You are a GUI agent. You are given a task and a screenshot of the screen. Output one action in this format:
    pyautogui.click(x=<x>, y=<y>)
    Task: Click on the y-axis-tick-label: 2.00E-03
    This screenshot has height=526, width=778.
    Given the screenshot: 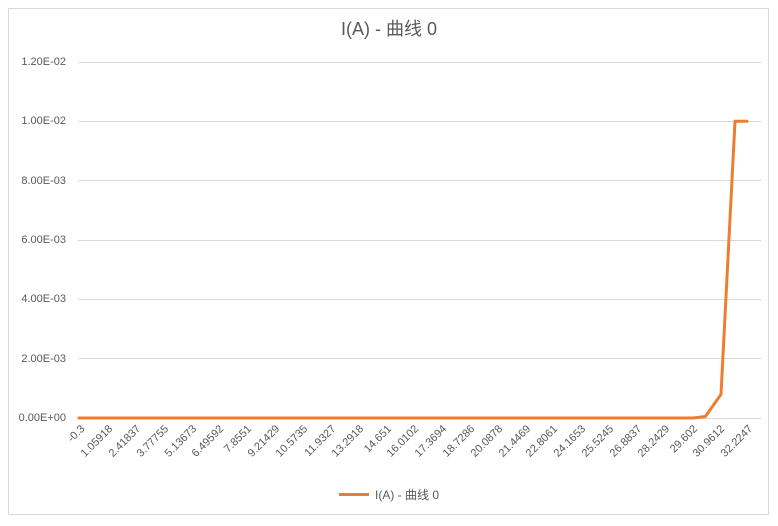 What is the action you would take?
    pyautogui.click(x=43, y=358)
    